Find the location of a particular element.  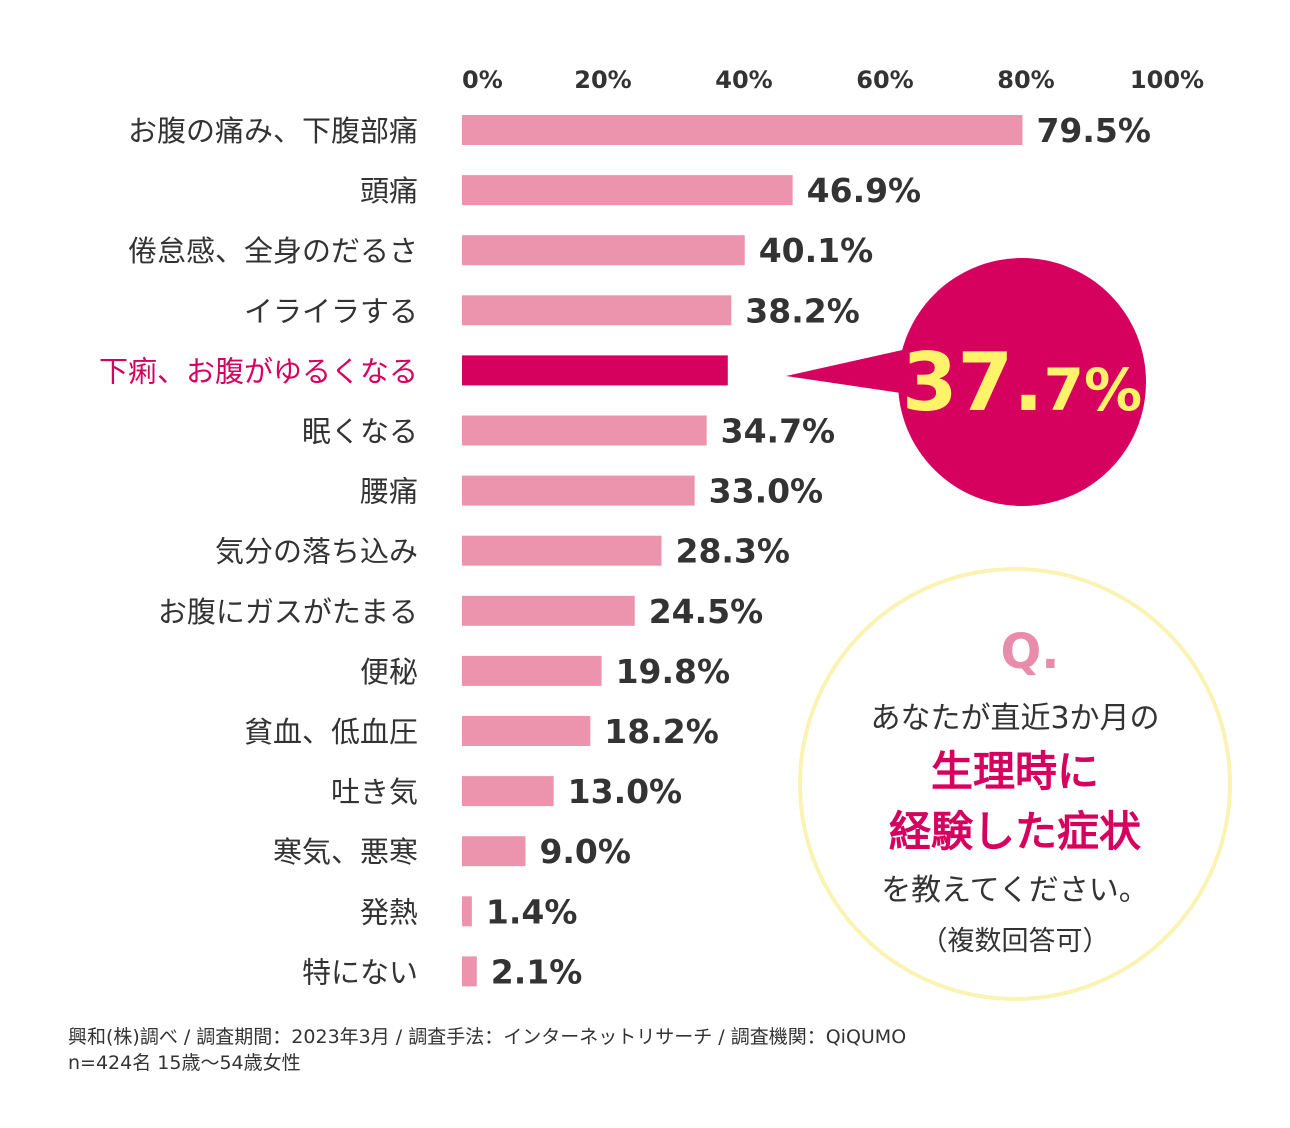

x-tick-label: 0% is located at coordinates (482, 80).